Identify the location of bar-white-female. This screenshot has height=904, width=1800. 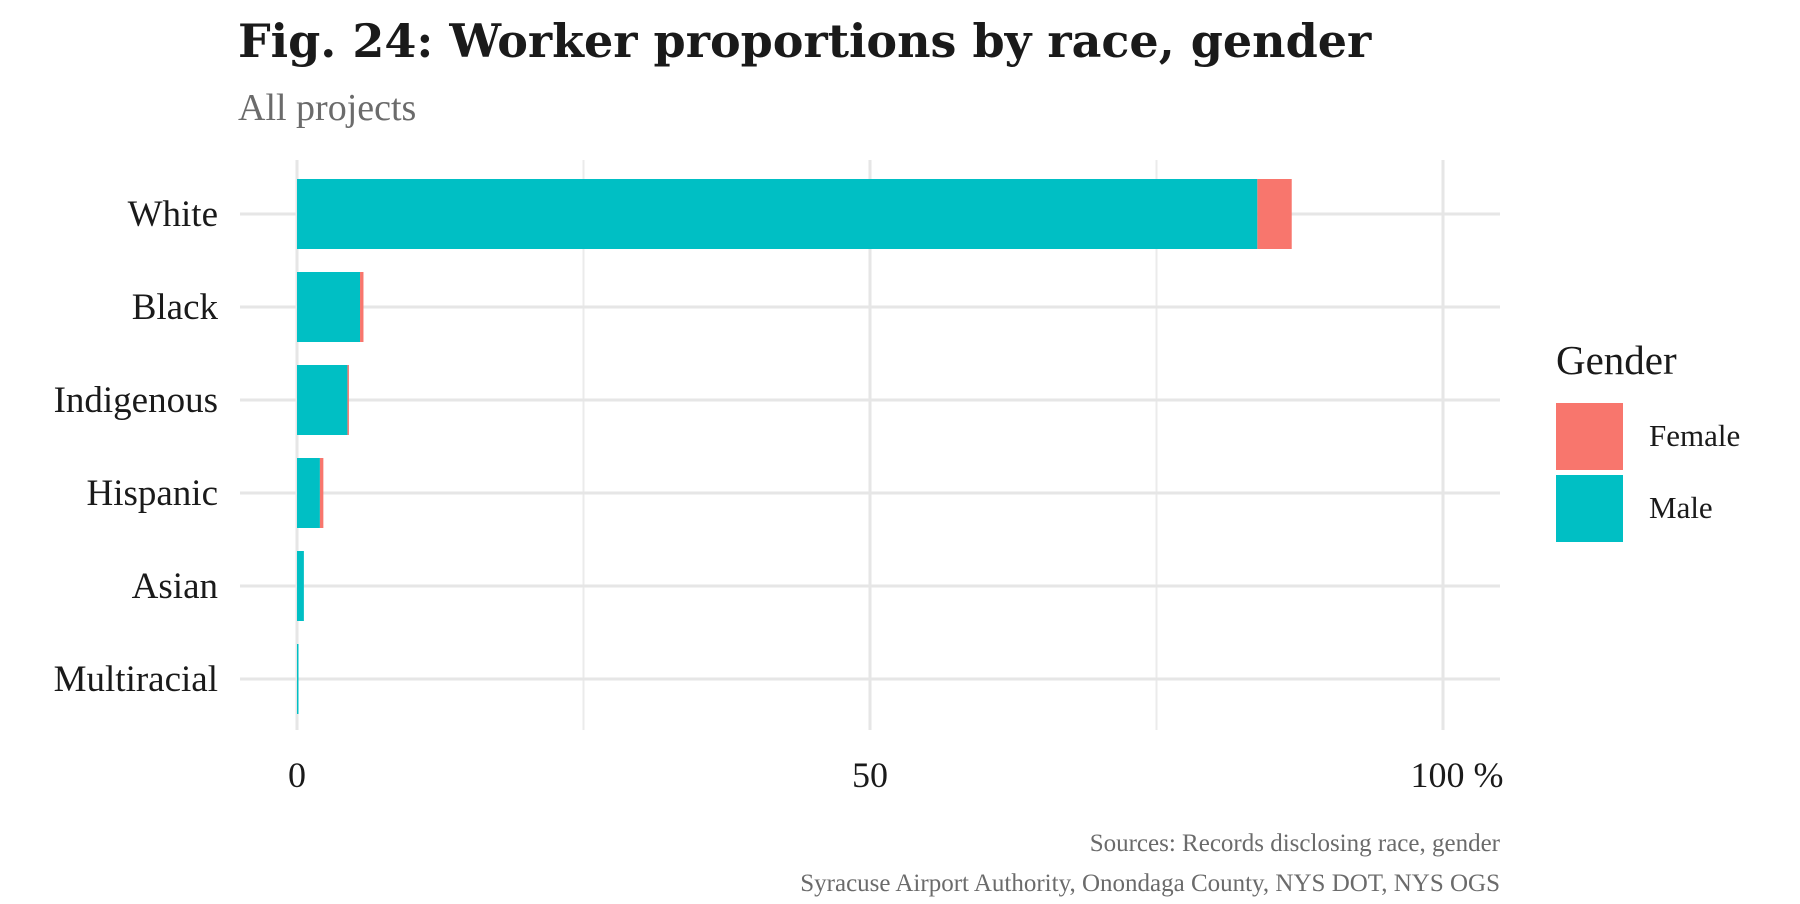
(1274, 214).